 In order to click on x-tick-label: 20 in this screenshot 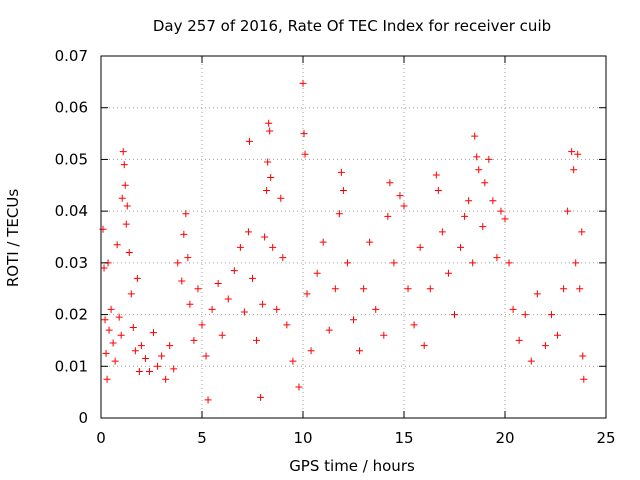, I will do `click(504, 438)`.